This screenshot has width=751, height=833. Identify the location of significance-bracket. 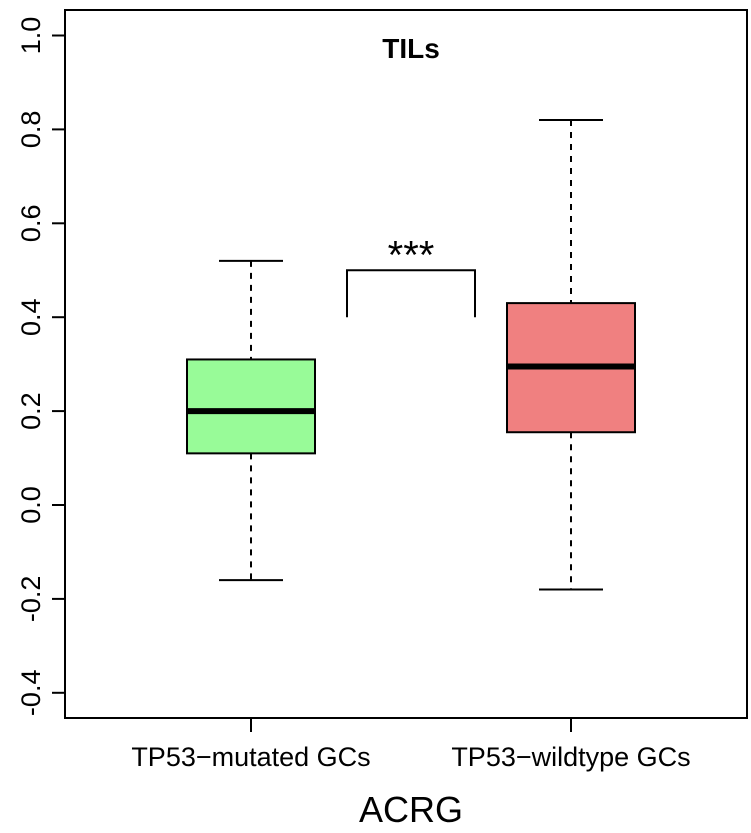
(411, 293).